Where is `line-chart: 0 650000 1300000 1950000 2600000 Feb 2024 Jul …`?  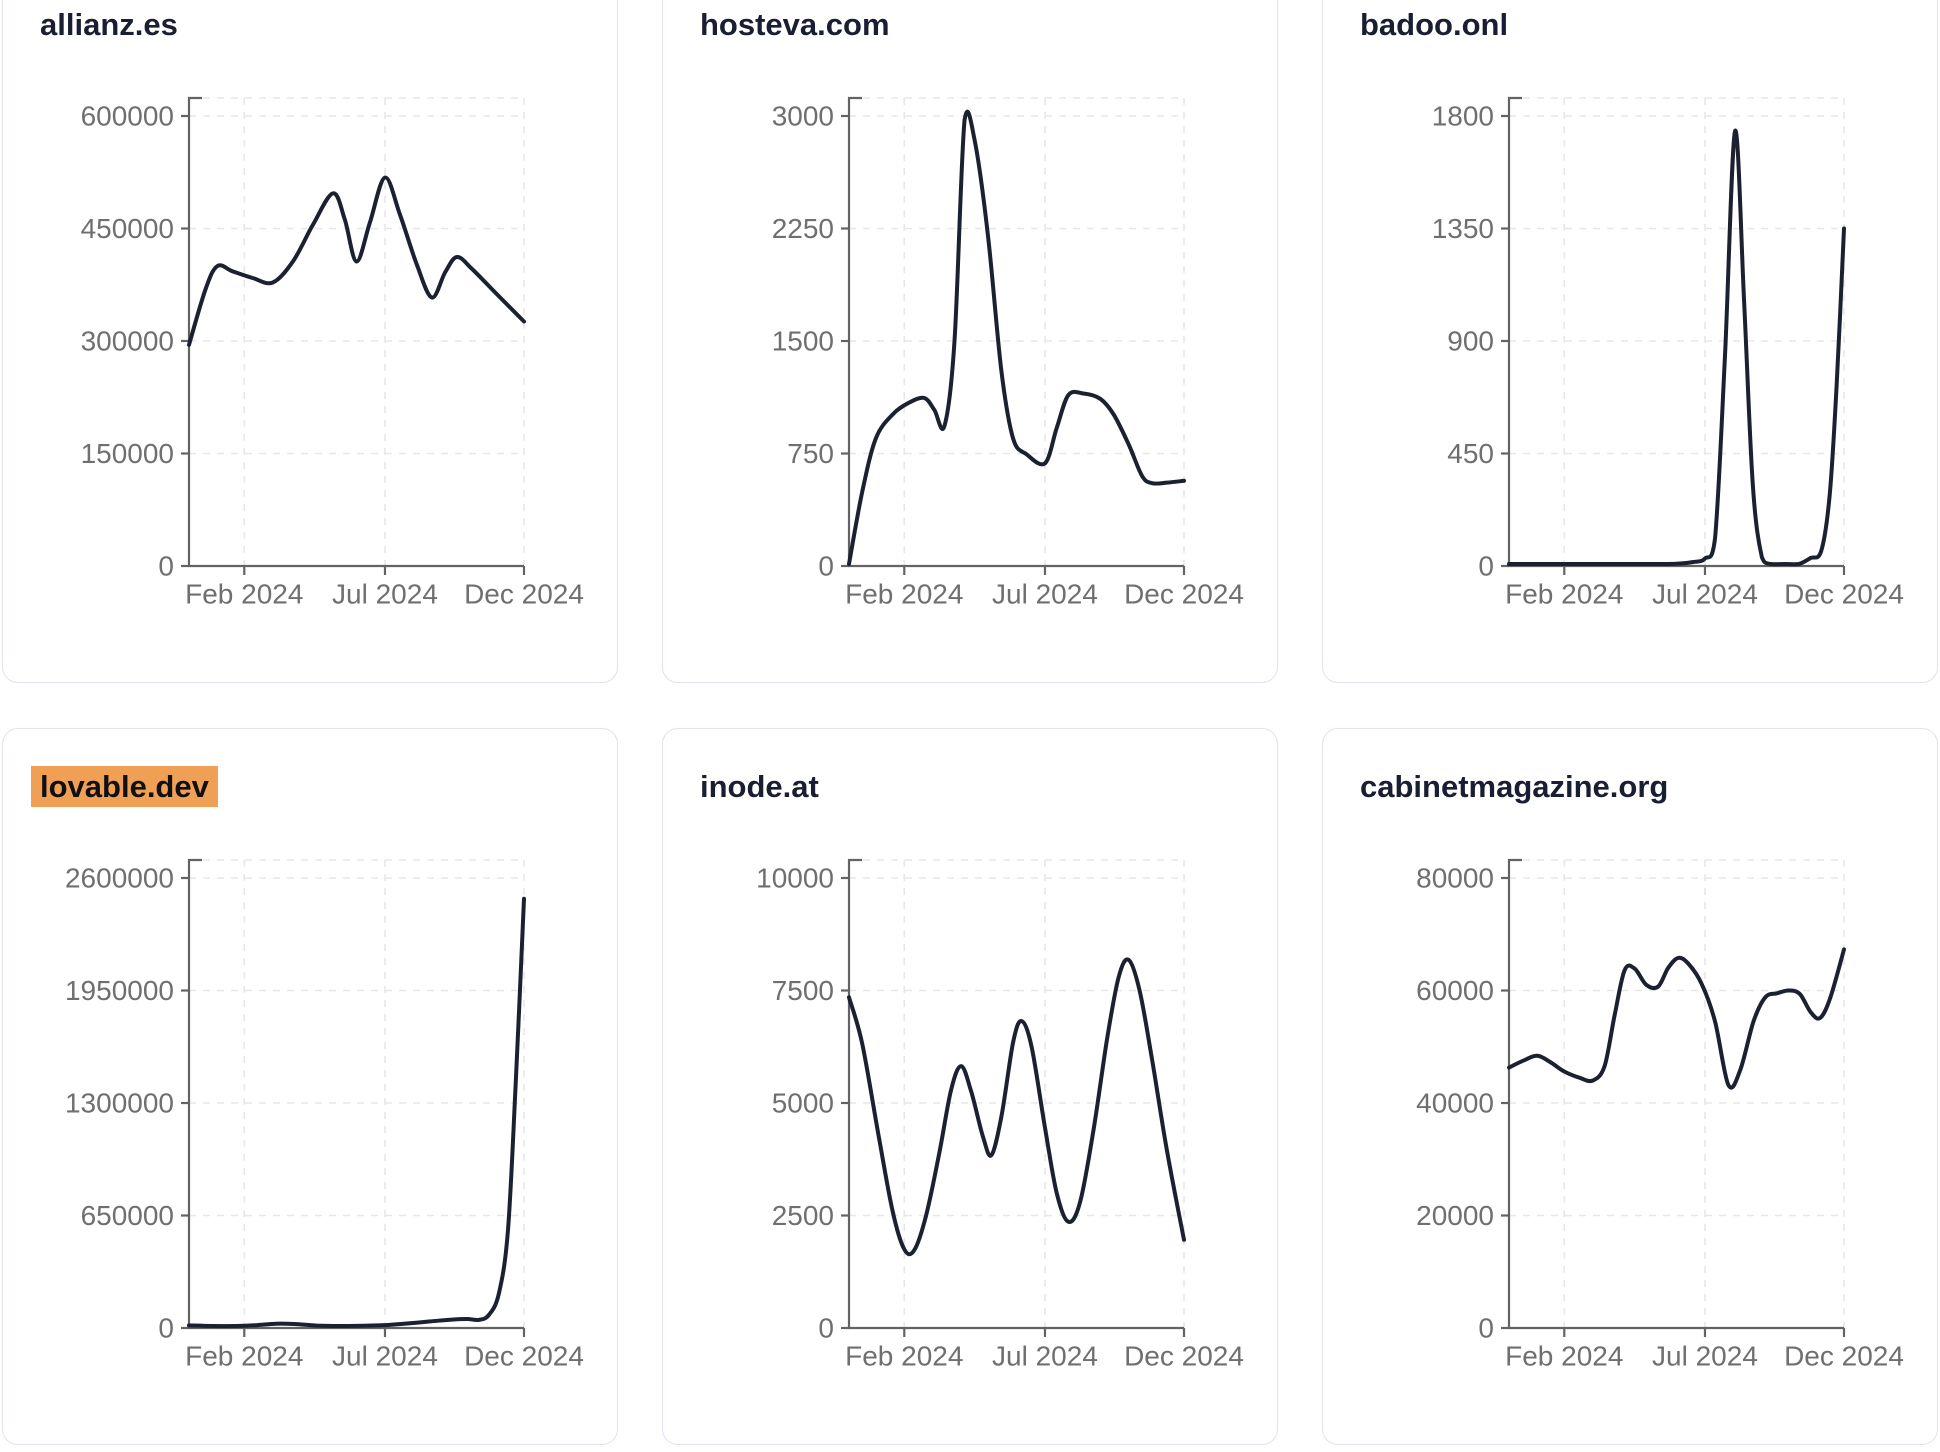 line-chart: 0 650000 1300000 1950000 2600000 Feb 2024 Jul … is located at coordinates (324, 1115).